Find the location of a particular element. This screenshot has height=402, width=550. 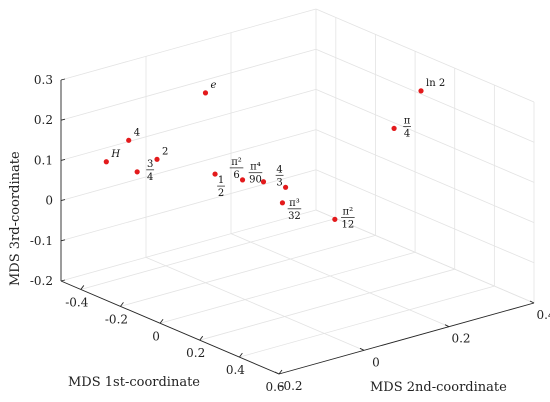

point-label-denominator: 90 is located at coordinates (255, 180).